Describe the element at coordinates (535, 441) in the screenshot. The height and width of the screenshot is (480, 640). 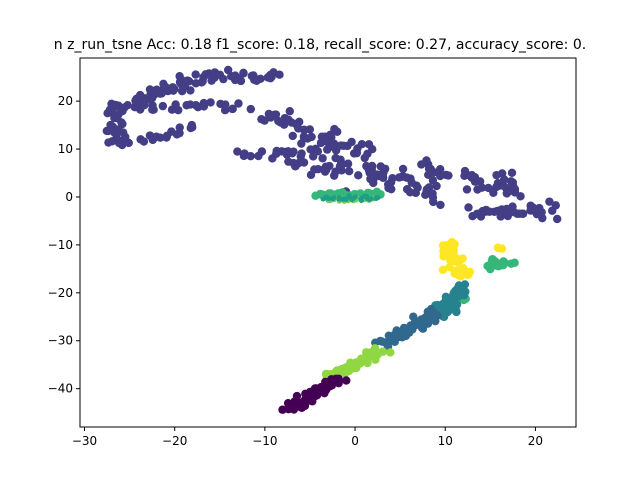
I see `x-tick-label: 20` at that location.